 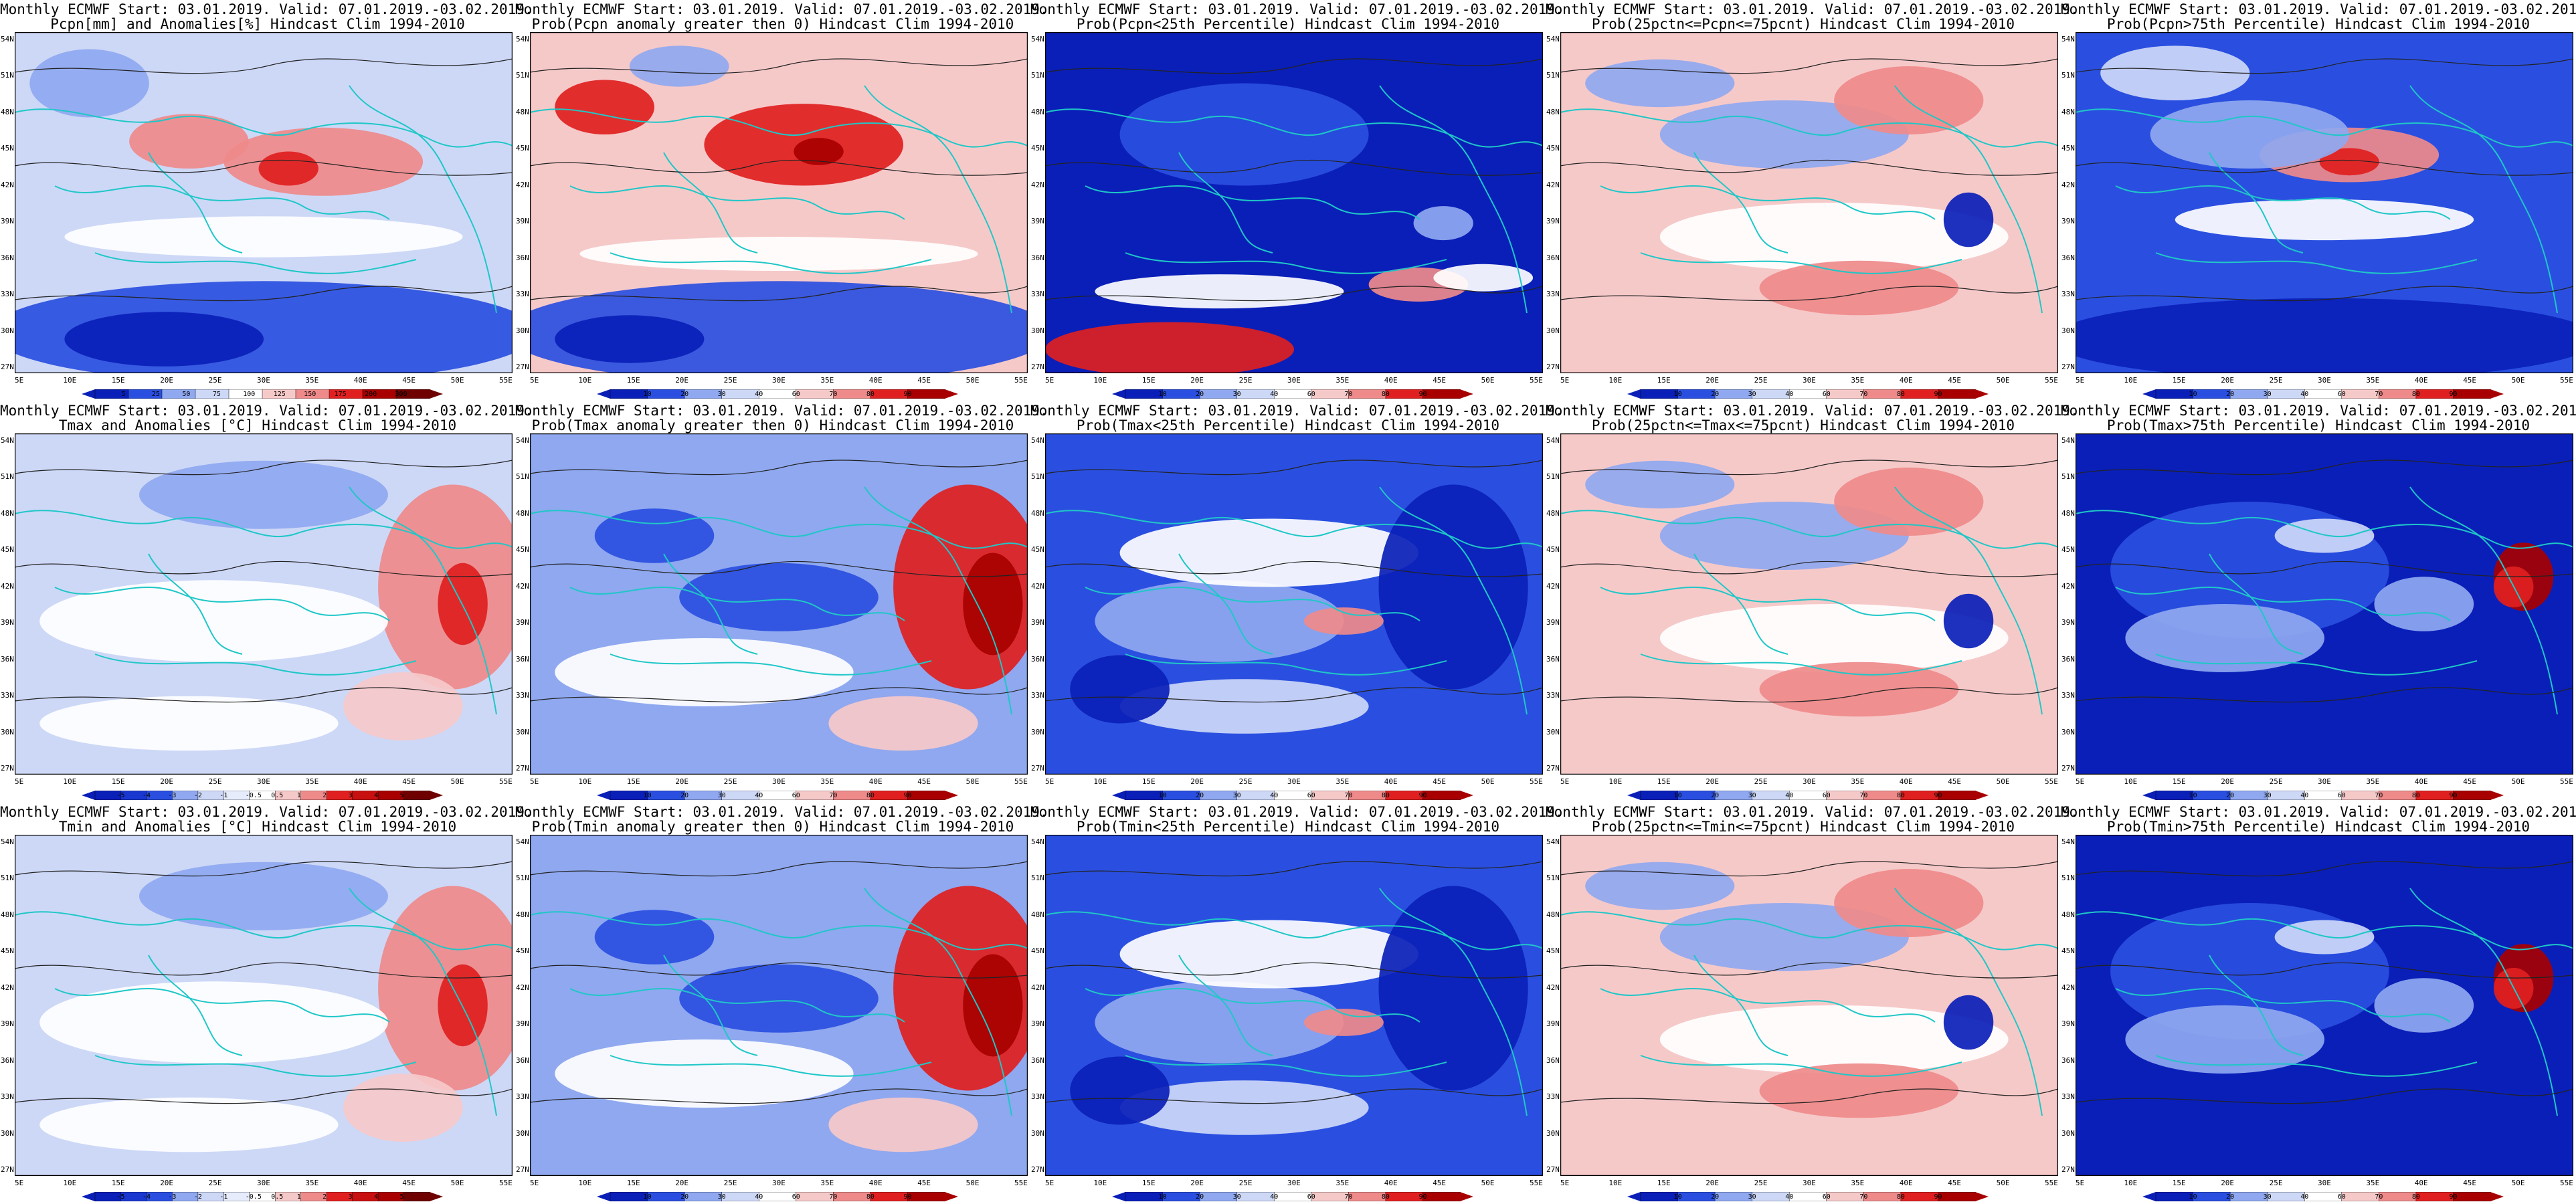 I want to click on colorbar-tick-label: 175, so click(x=340, y=394).